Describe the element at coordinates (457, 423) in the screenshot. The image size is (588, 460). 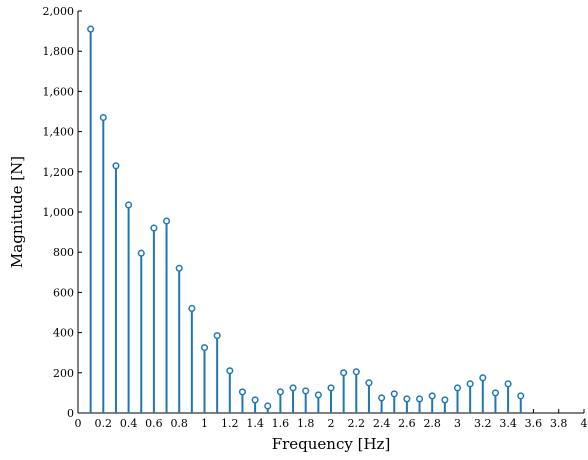
I see `x-tick-label: 3` at that location.